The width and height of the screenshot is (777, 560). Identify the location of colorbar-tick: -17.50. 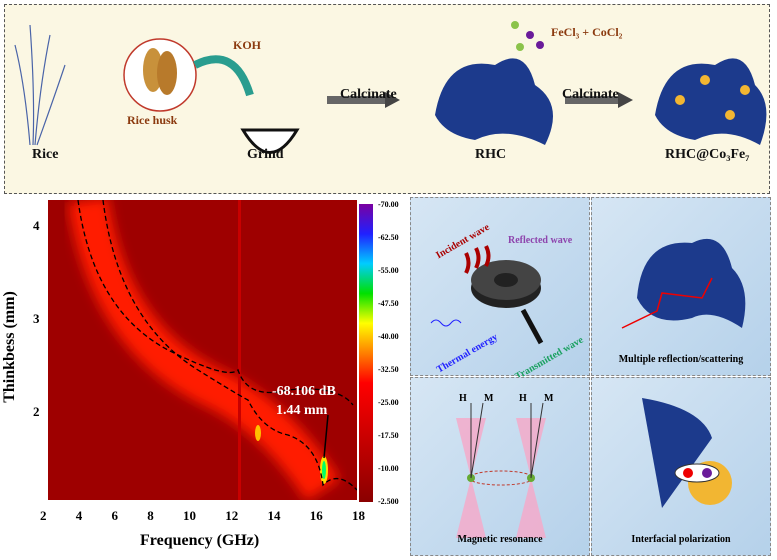
(388, 435).